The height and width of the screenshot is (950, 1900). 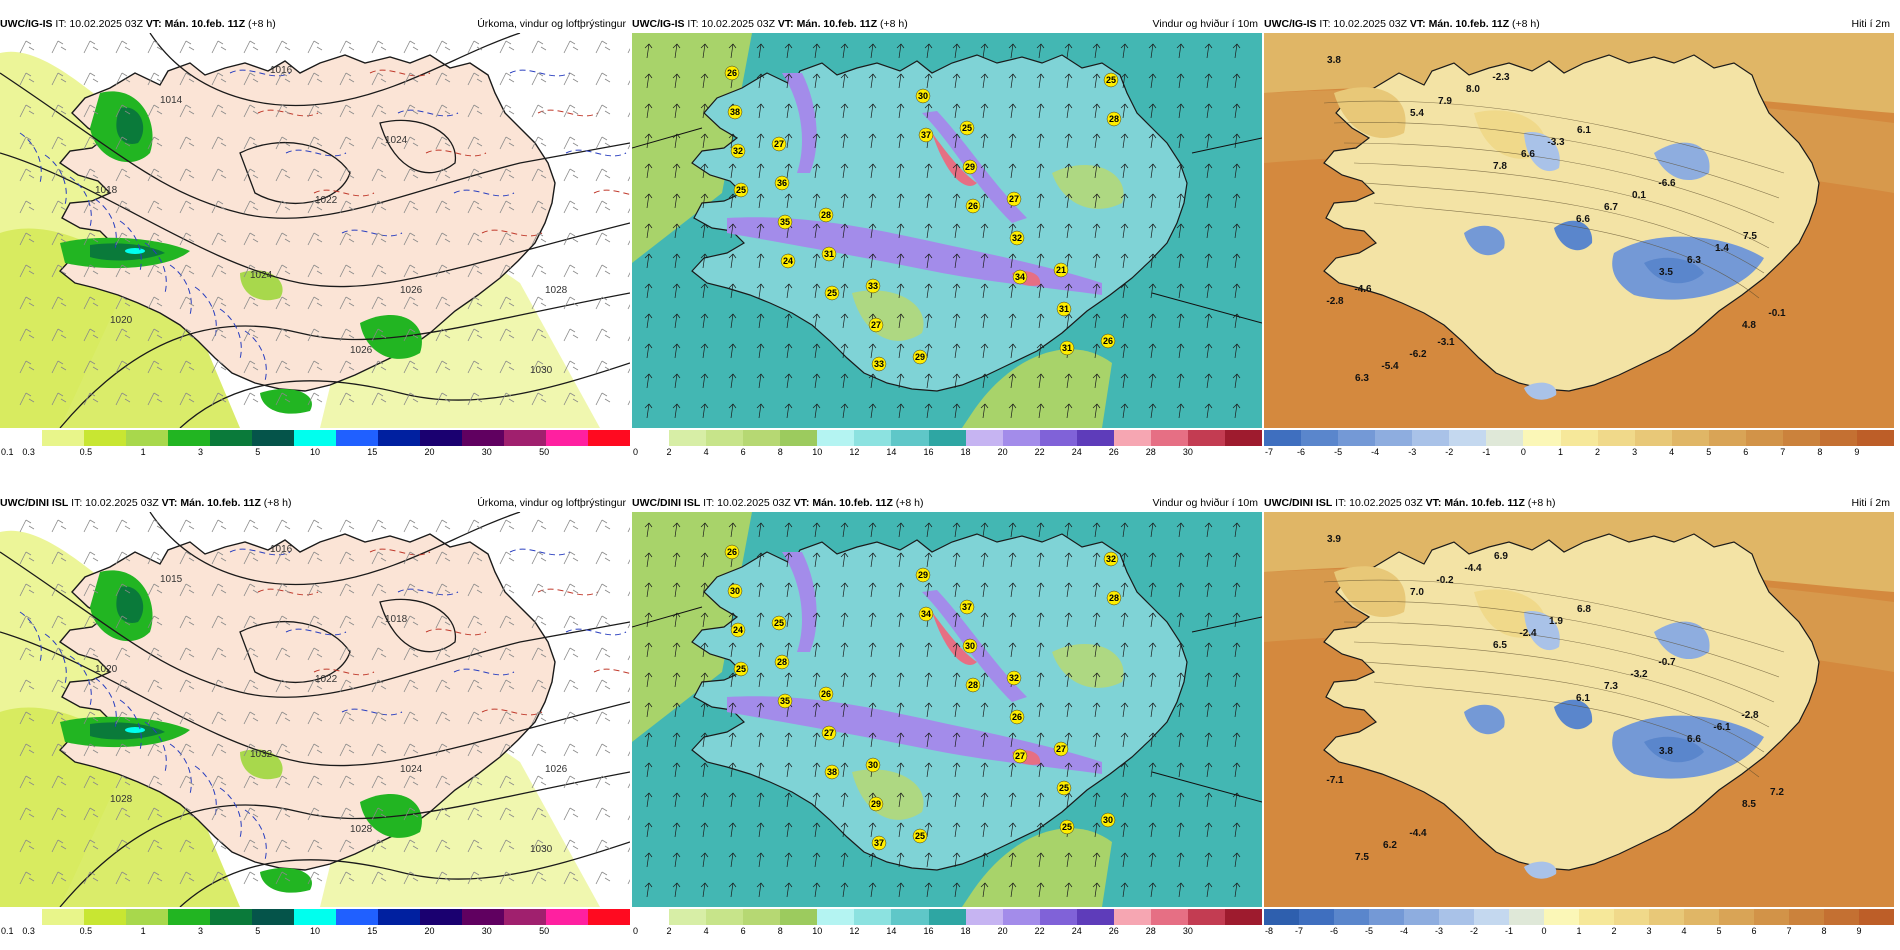 What do you see at coordinates (211, 503) in the screenshot?
I see `valid-time: VT: Mán. 10.feb. 11Z` at bounding box center [211, 503].